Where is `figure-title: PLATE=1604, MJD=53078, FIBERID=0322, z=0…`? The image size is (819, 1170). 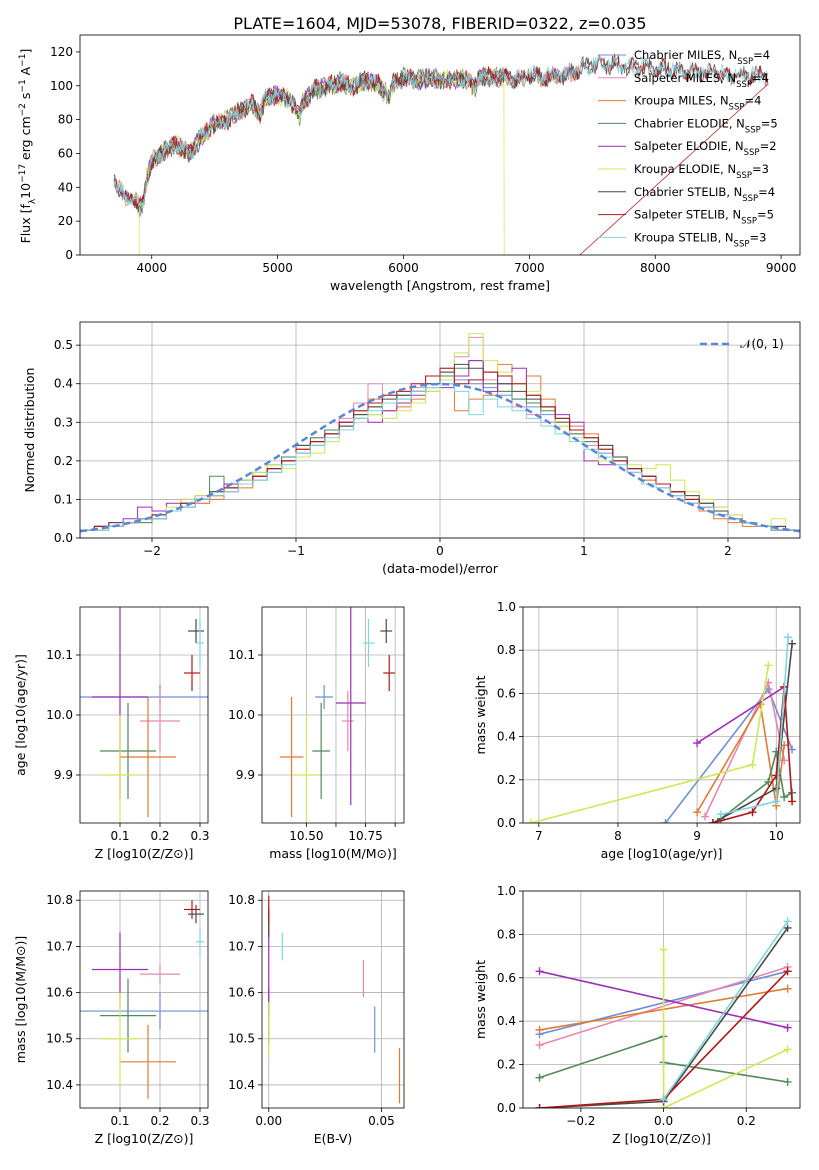
figure-title: PLATE=1604, MJD=53078, FIBERID=0322, z=0… is located at coordinates (439, 23).